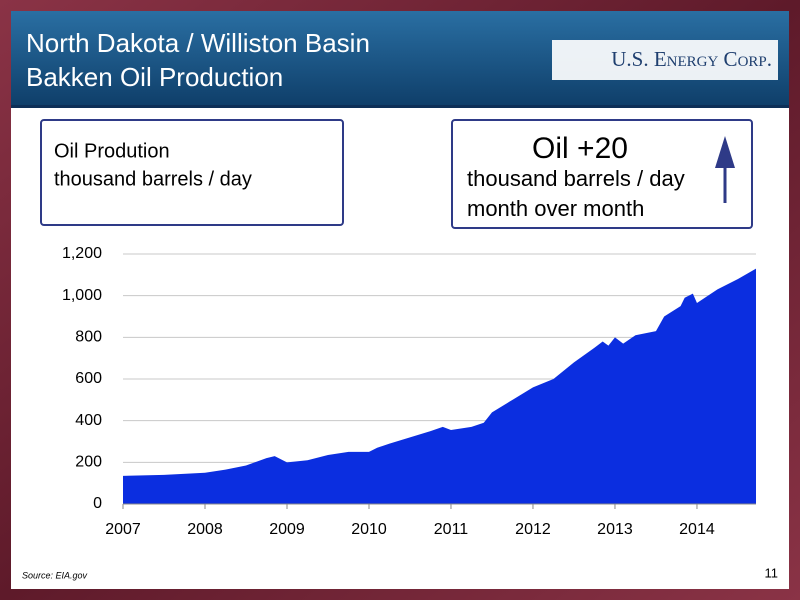 This screenshot has height=605, width=800. Describe the element at coordinates (55, 575) in the screenshot. I see `source-note: Source: EIA.gov` at that location.